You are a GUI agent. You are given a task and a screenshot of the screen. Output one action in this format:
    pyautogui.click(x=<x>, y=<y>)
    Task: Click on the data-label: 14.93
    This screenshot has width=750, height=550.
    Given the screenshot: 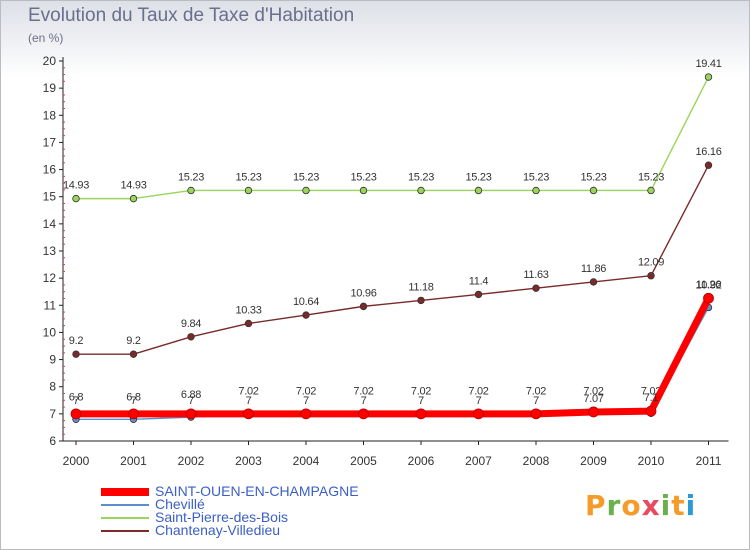 What is the action you would take?
    pyautogui.click(x=76, y=186)
    